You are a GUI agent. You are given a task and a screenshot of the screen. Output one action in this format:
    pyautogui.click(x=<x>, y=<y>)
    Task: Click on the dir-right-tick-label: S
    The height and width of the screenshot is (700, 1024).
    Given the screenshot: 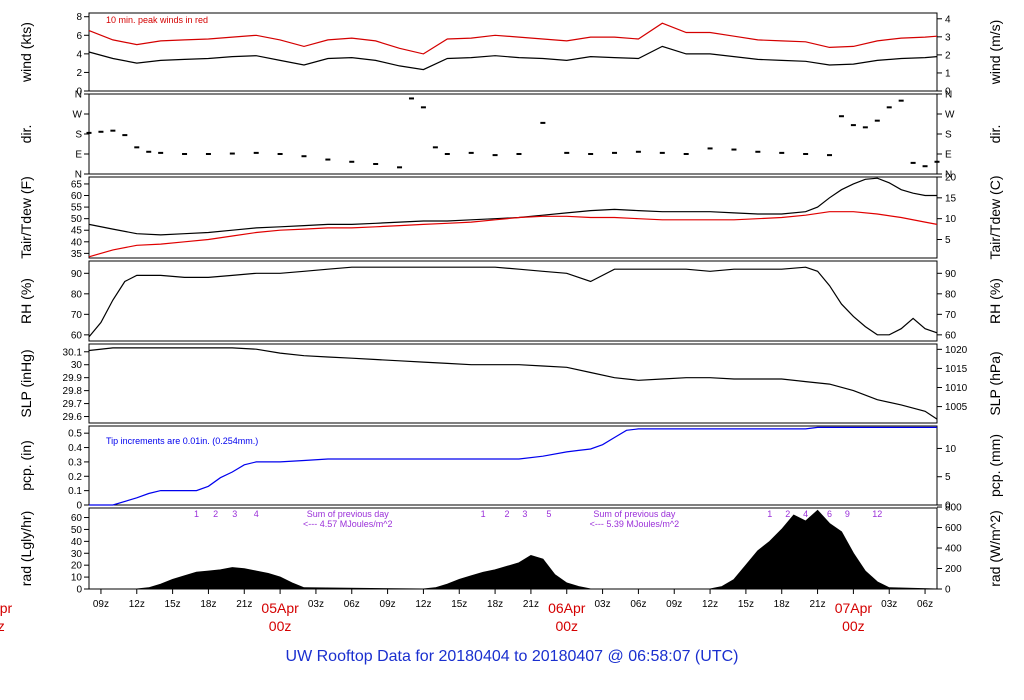 What is the action you would take?
    pyautogui.click(x=948, y=135)
    